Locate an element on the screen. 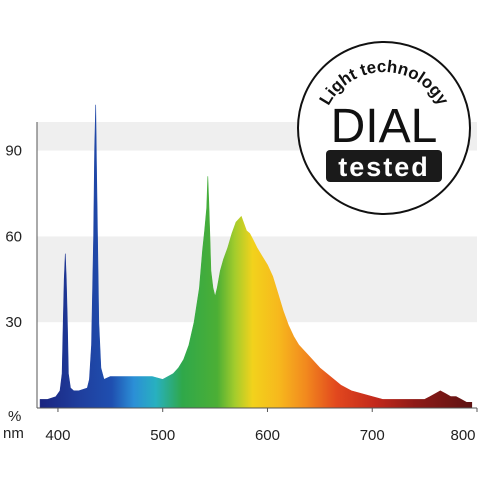 This screenshot has height=488, width=488. seal-bottom-text: tested is located at coordinates (384, 167).